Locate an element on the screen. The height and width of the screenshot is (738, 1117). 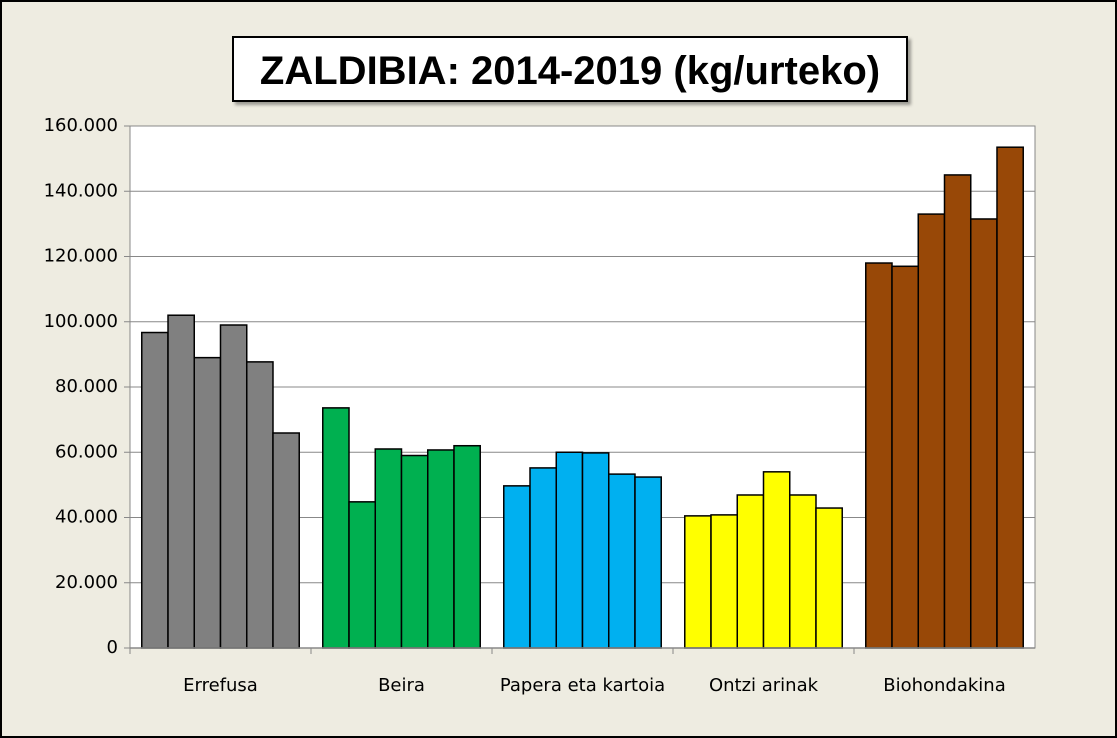
y-tick-label: 80.000 is located at coordinates (86, 386).